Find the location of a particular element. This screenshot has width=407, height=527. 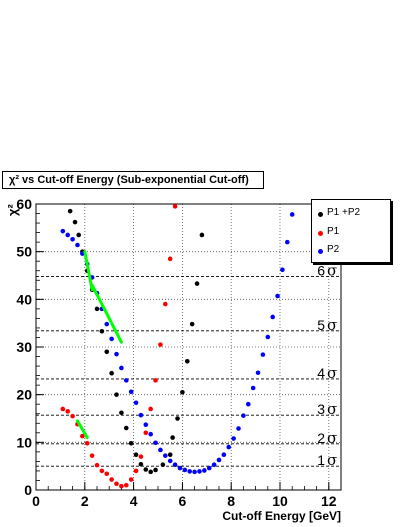

x-tick-label: 4 is located at coordinates (134, 501).